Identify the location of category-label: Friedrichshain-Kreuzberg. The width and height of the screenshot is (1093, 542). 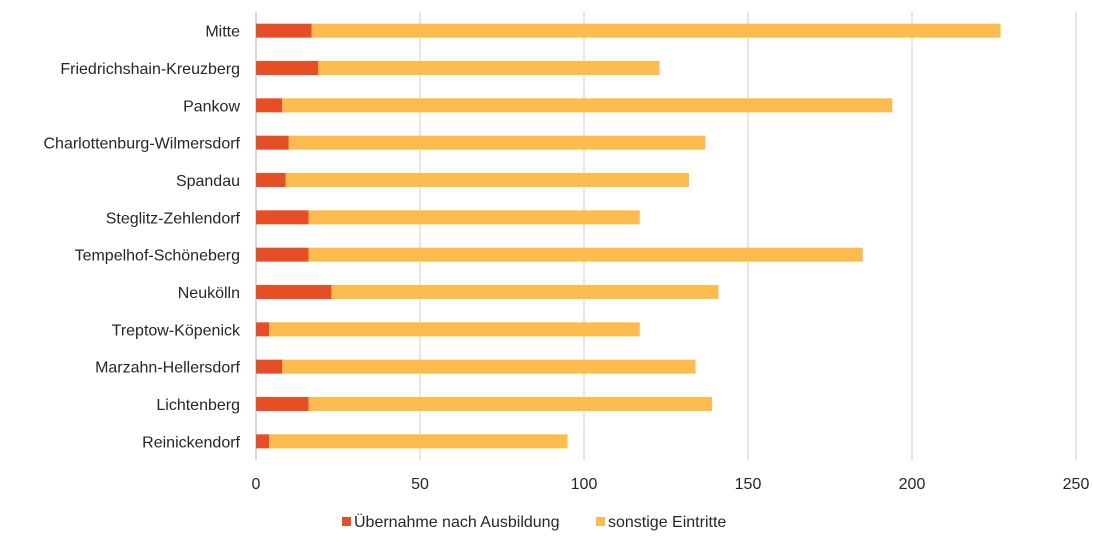
(150, 69).